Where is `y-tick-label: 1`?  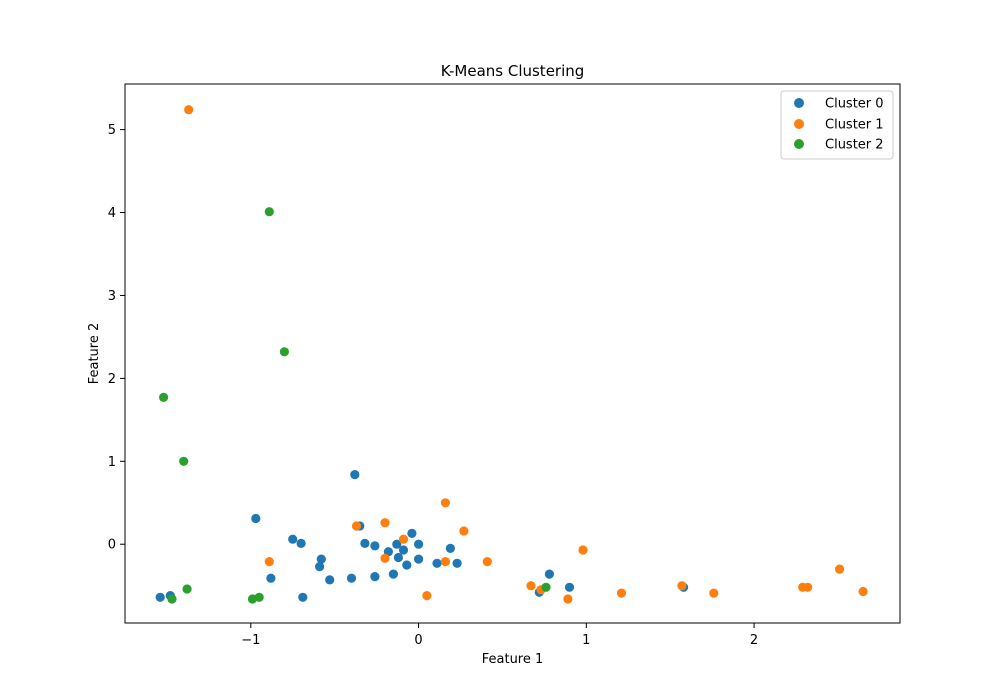 y-tick-label: 1 is located at coordinates (112, 462).